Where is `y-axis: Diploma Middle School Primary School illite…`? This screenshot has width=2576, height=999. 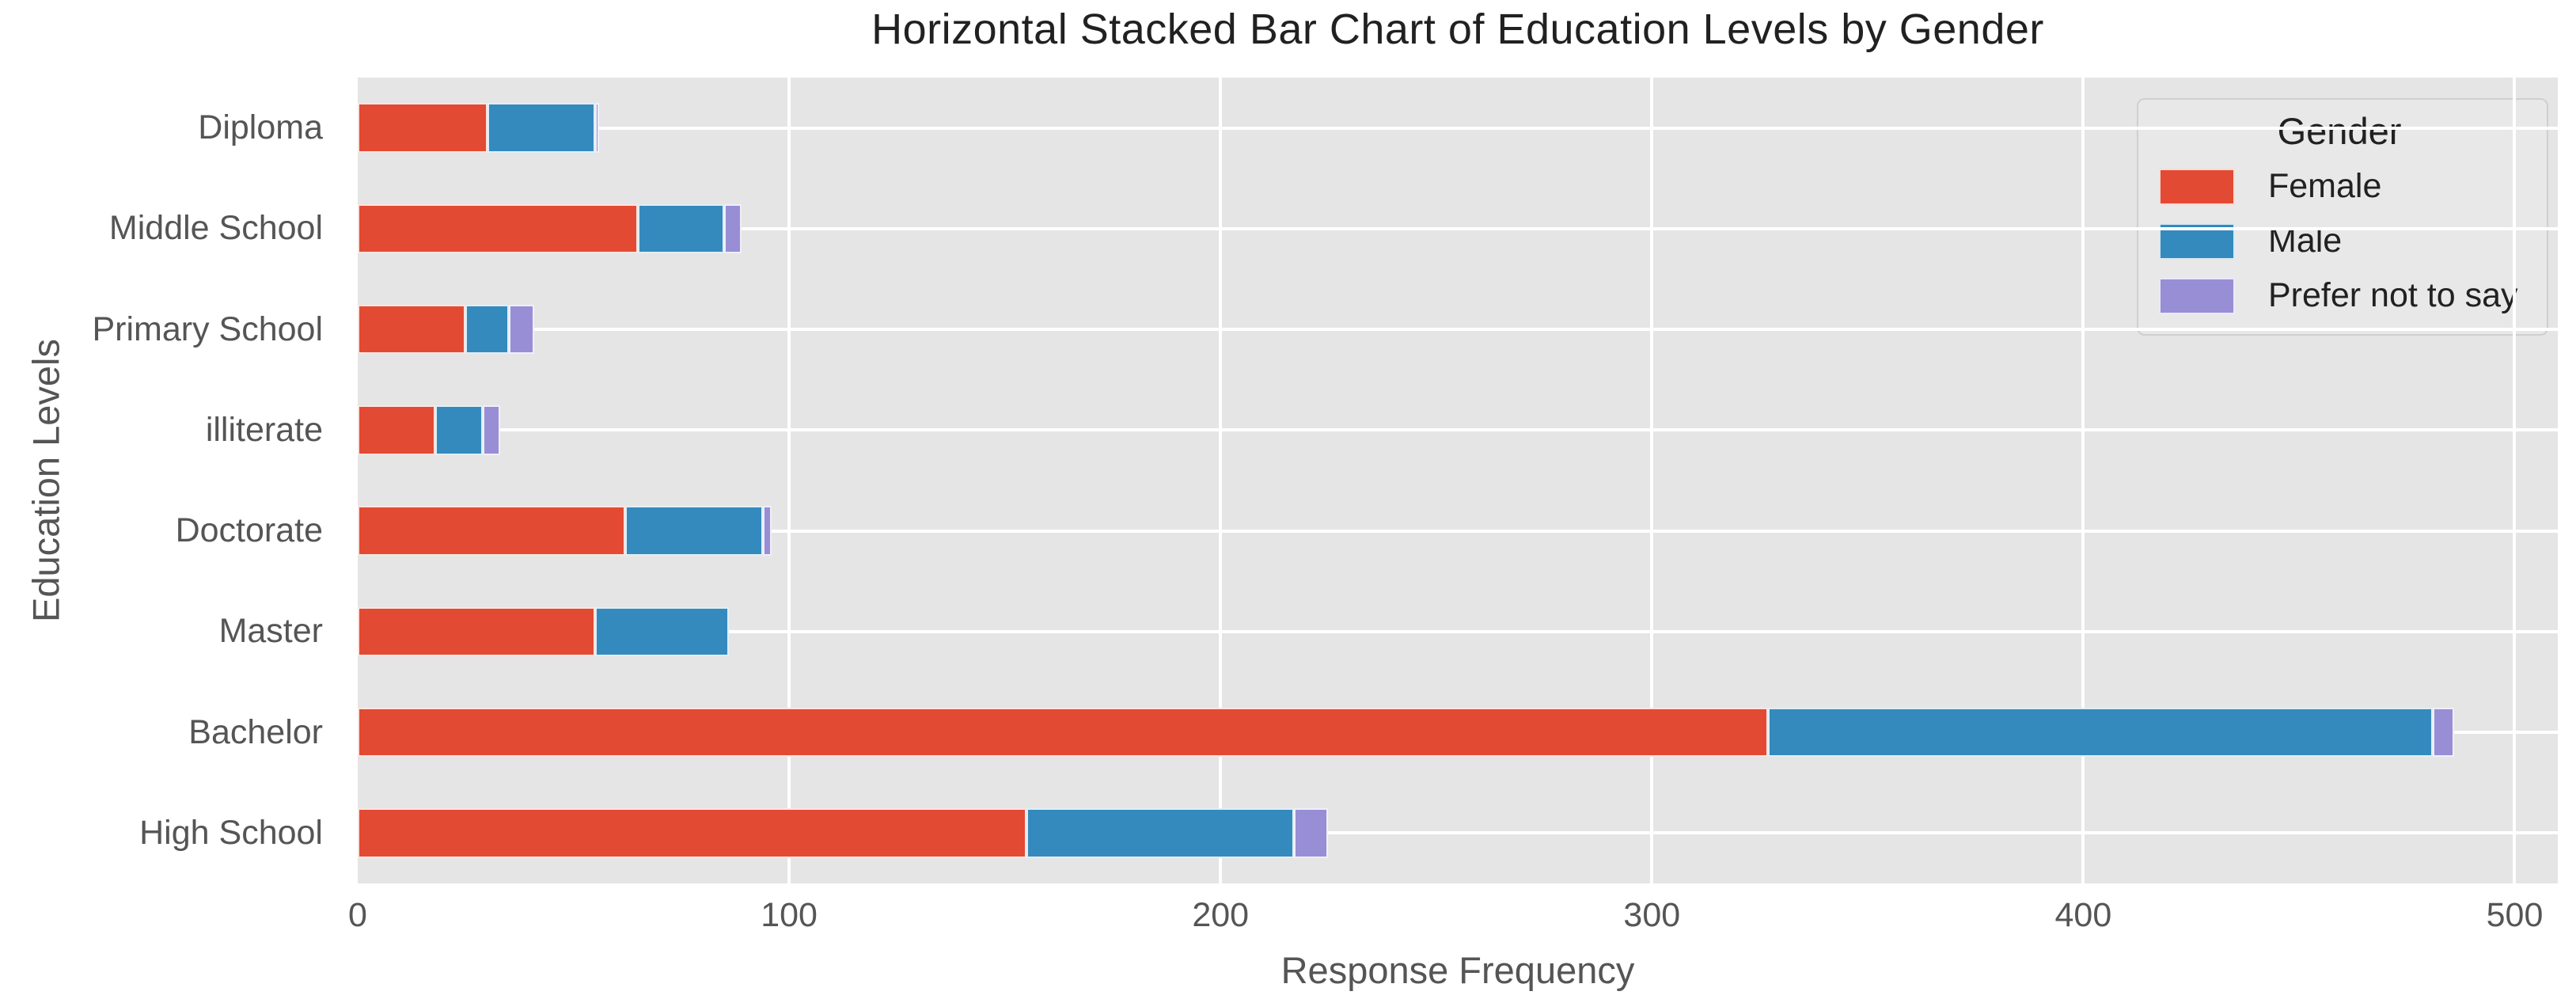 y-axis: Diploma Middle School Primary School illite… is located at coordinates (170, 481).